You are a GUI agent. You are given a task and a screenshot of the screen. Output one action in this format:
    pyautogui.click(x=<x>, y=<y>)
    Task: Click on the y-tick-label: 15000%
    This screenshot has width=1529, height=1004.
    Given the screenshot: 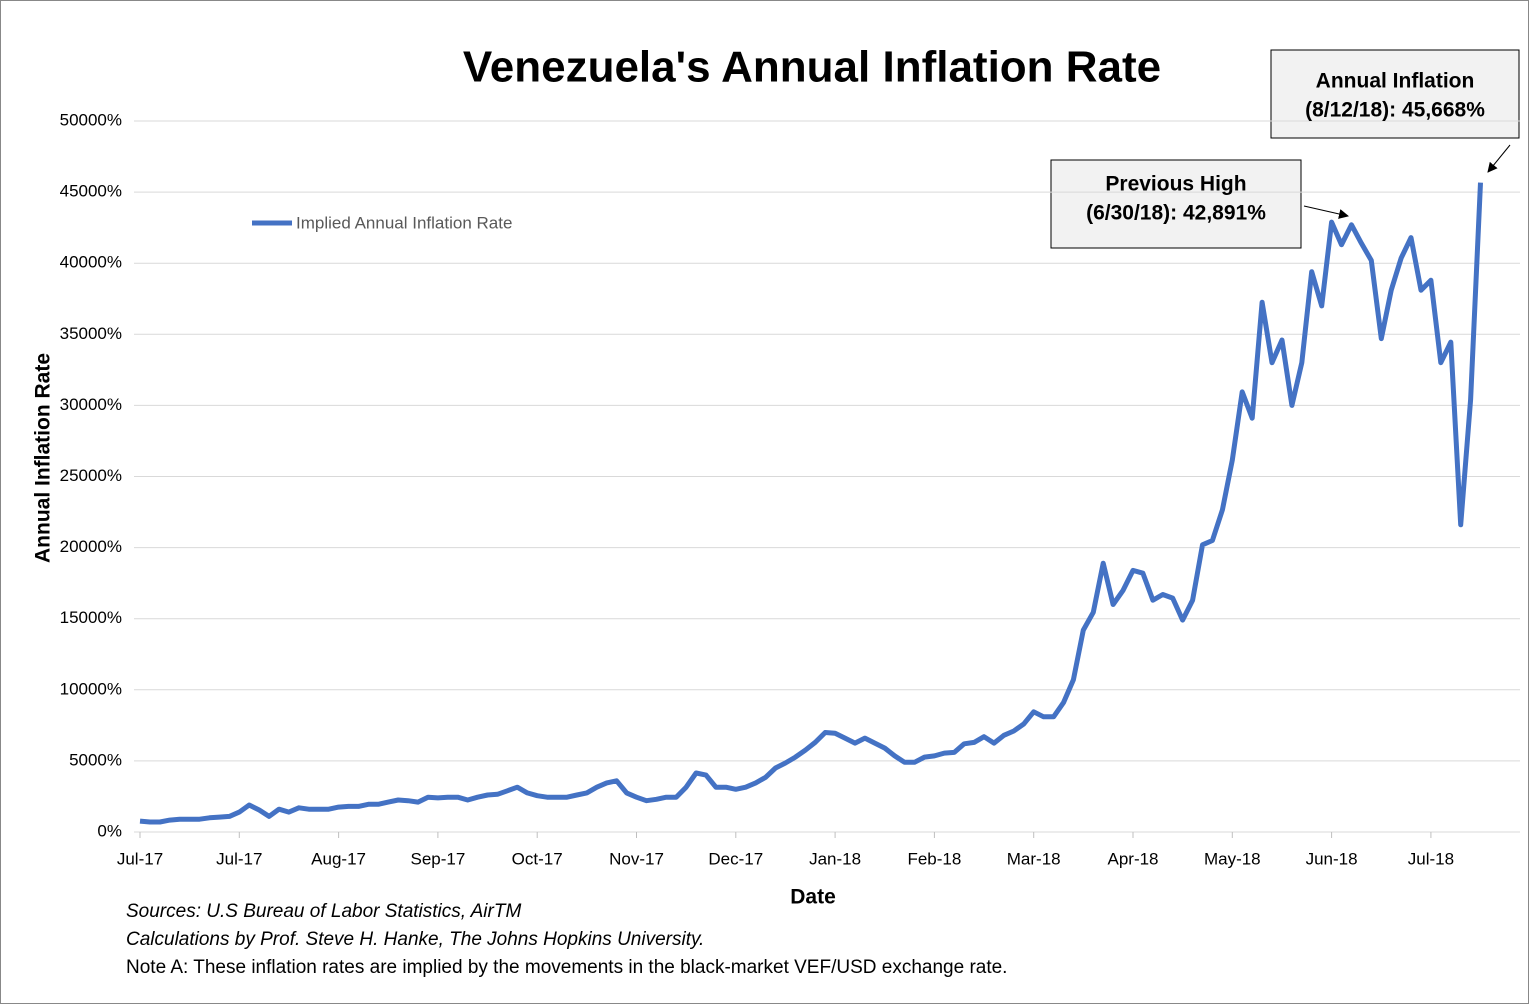 What is the action you would take?
    pyautogui.click(x=91, y=617)
    